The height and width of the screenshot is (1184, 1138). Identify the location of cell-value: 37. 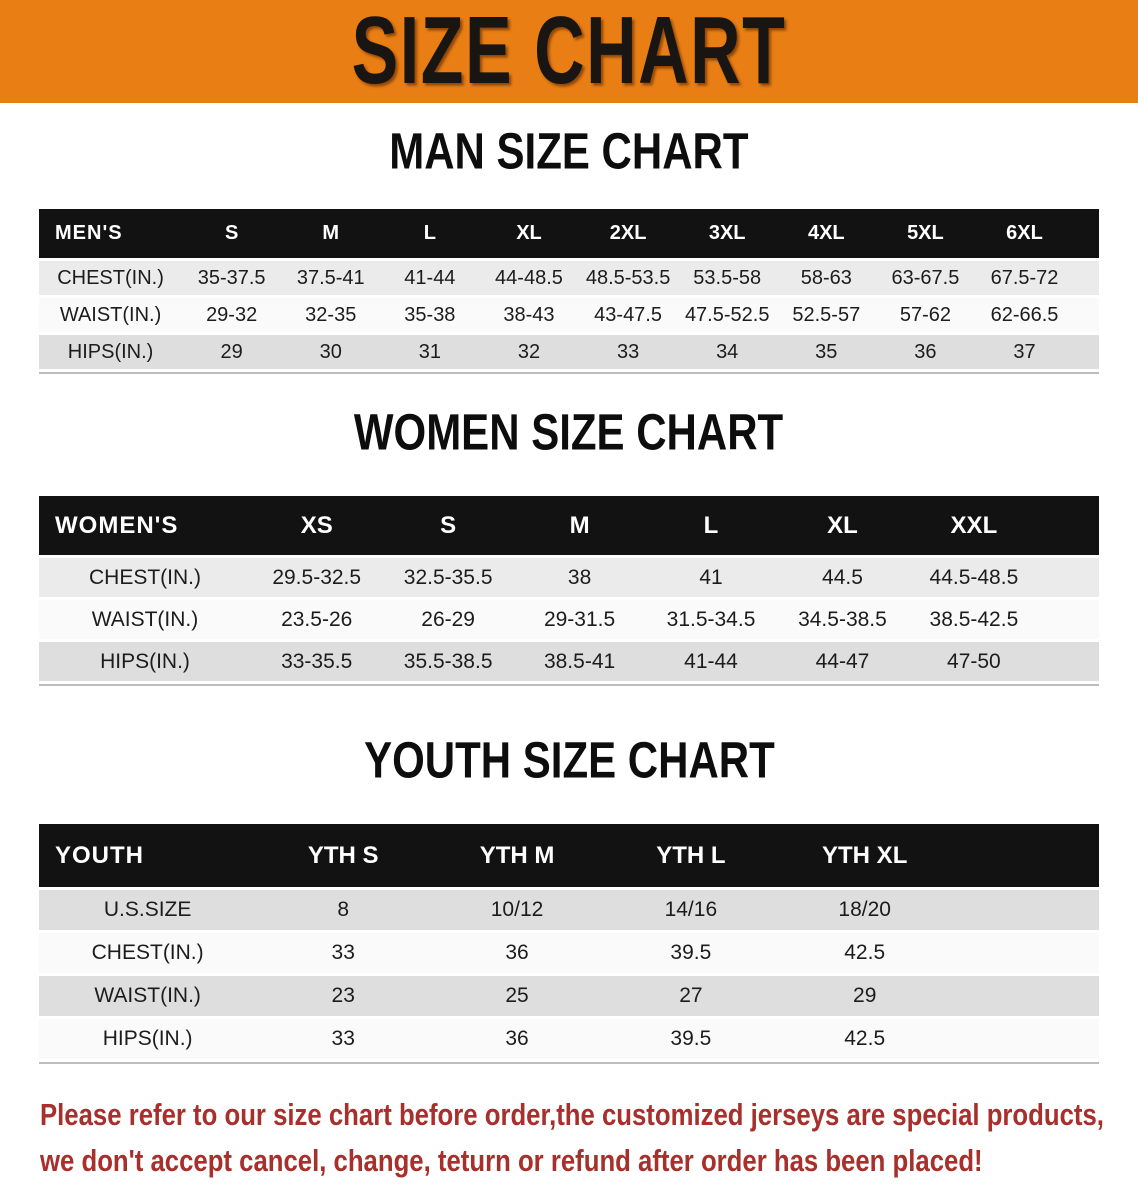
(1024, 352).